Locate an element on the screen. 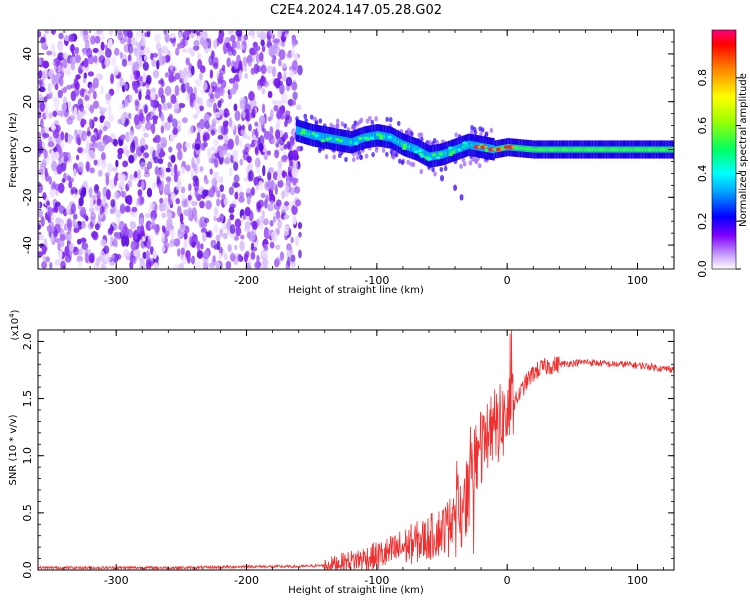 The width and height of the screenshot is (750, 600). signal-peak-core is located at coordinates (513, 147).